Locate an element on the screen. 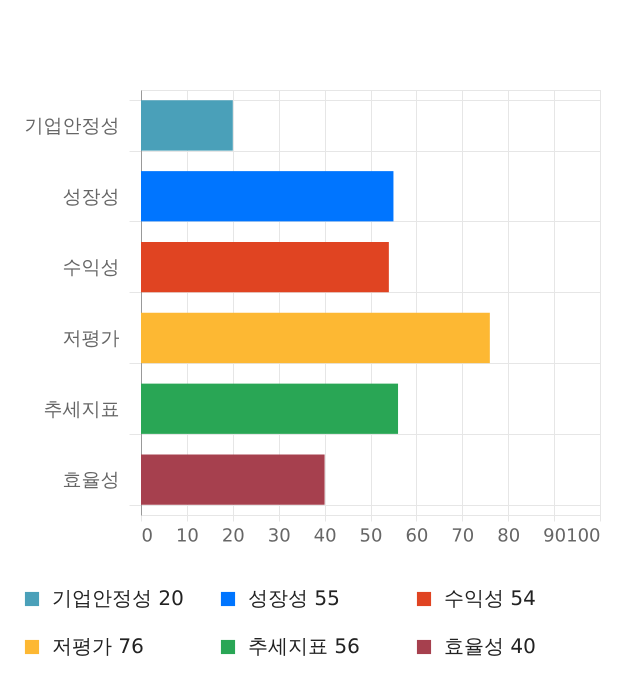  x-tick-label: 20 is located at coordinates (233, 536).